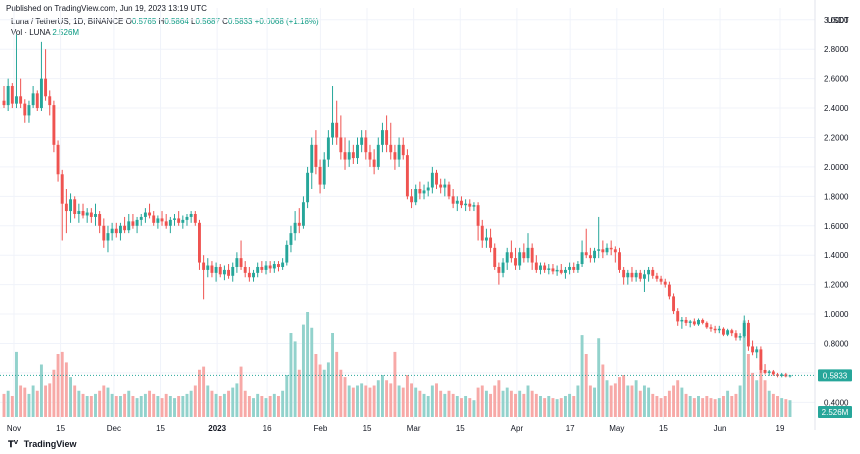 The width and height of the screenshot is (860, 454). Describe the element at coordinates (780, 428) in the screenshot. I see `x-tick-label: 19` at that location.